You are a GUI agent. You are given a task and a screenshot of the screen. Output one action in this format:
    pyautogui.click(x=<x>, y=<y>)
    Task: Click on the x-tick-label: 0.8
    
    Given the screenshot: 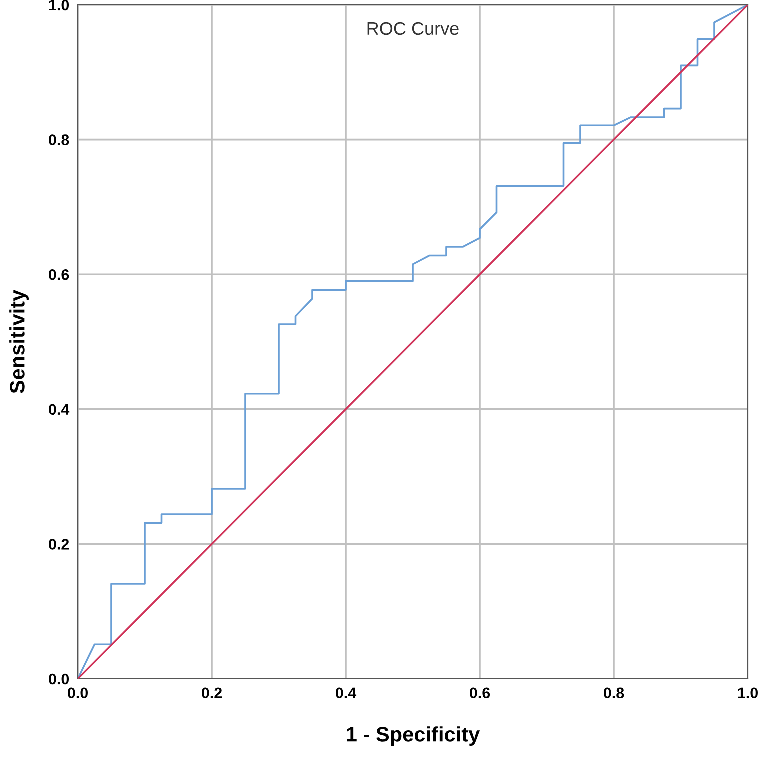 What is the action you would take?
    pyautogui.click(x=614, y=693)
    